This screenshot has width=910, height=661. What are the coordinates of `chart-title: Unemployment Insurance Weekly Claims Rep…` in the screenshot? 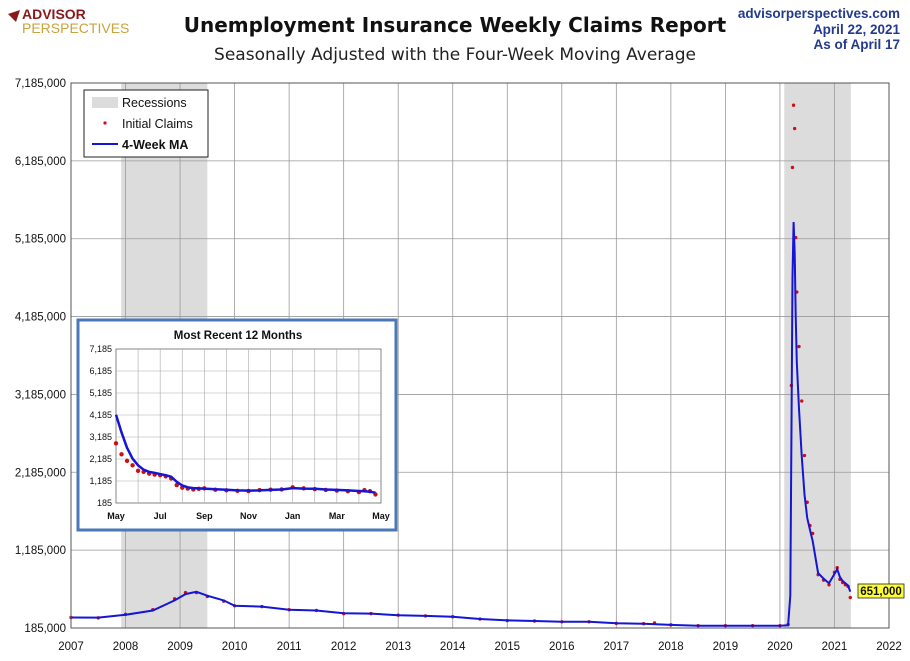 It's located at (455, 25).